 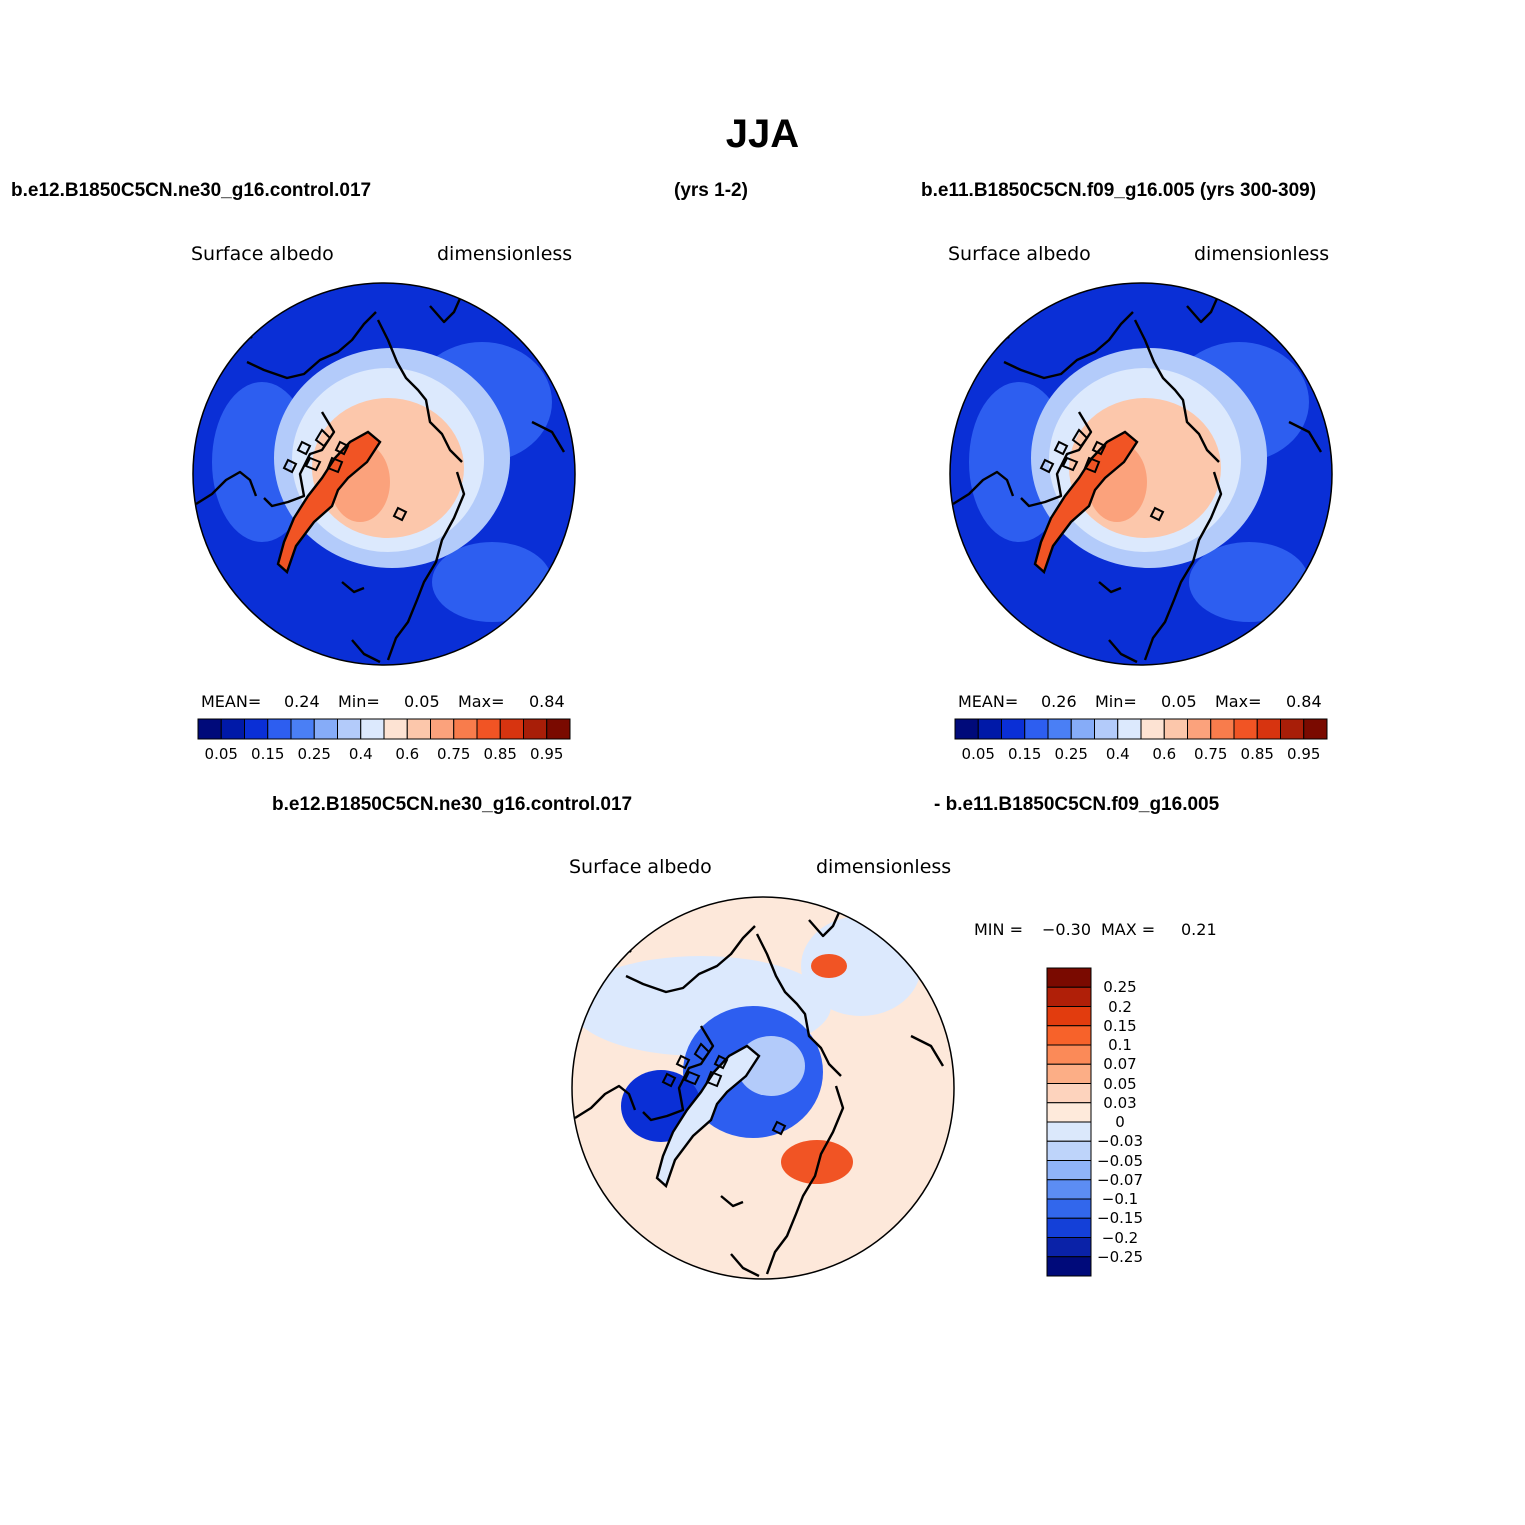 I want to click on left-years-title: (yrs 1-2), so click(x=711, y=190).